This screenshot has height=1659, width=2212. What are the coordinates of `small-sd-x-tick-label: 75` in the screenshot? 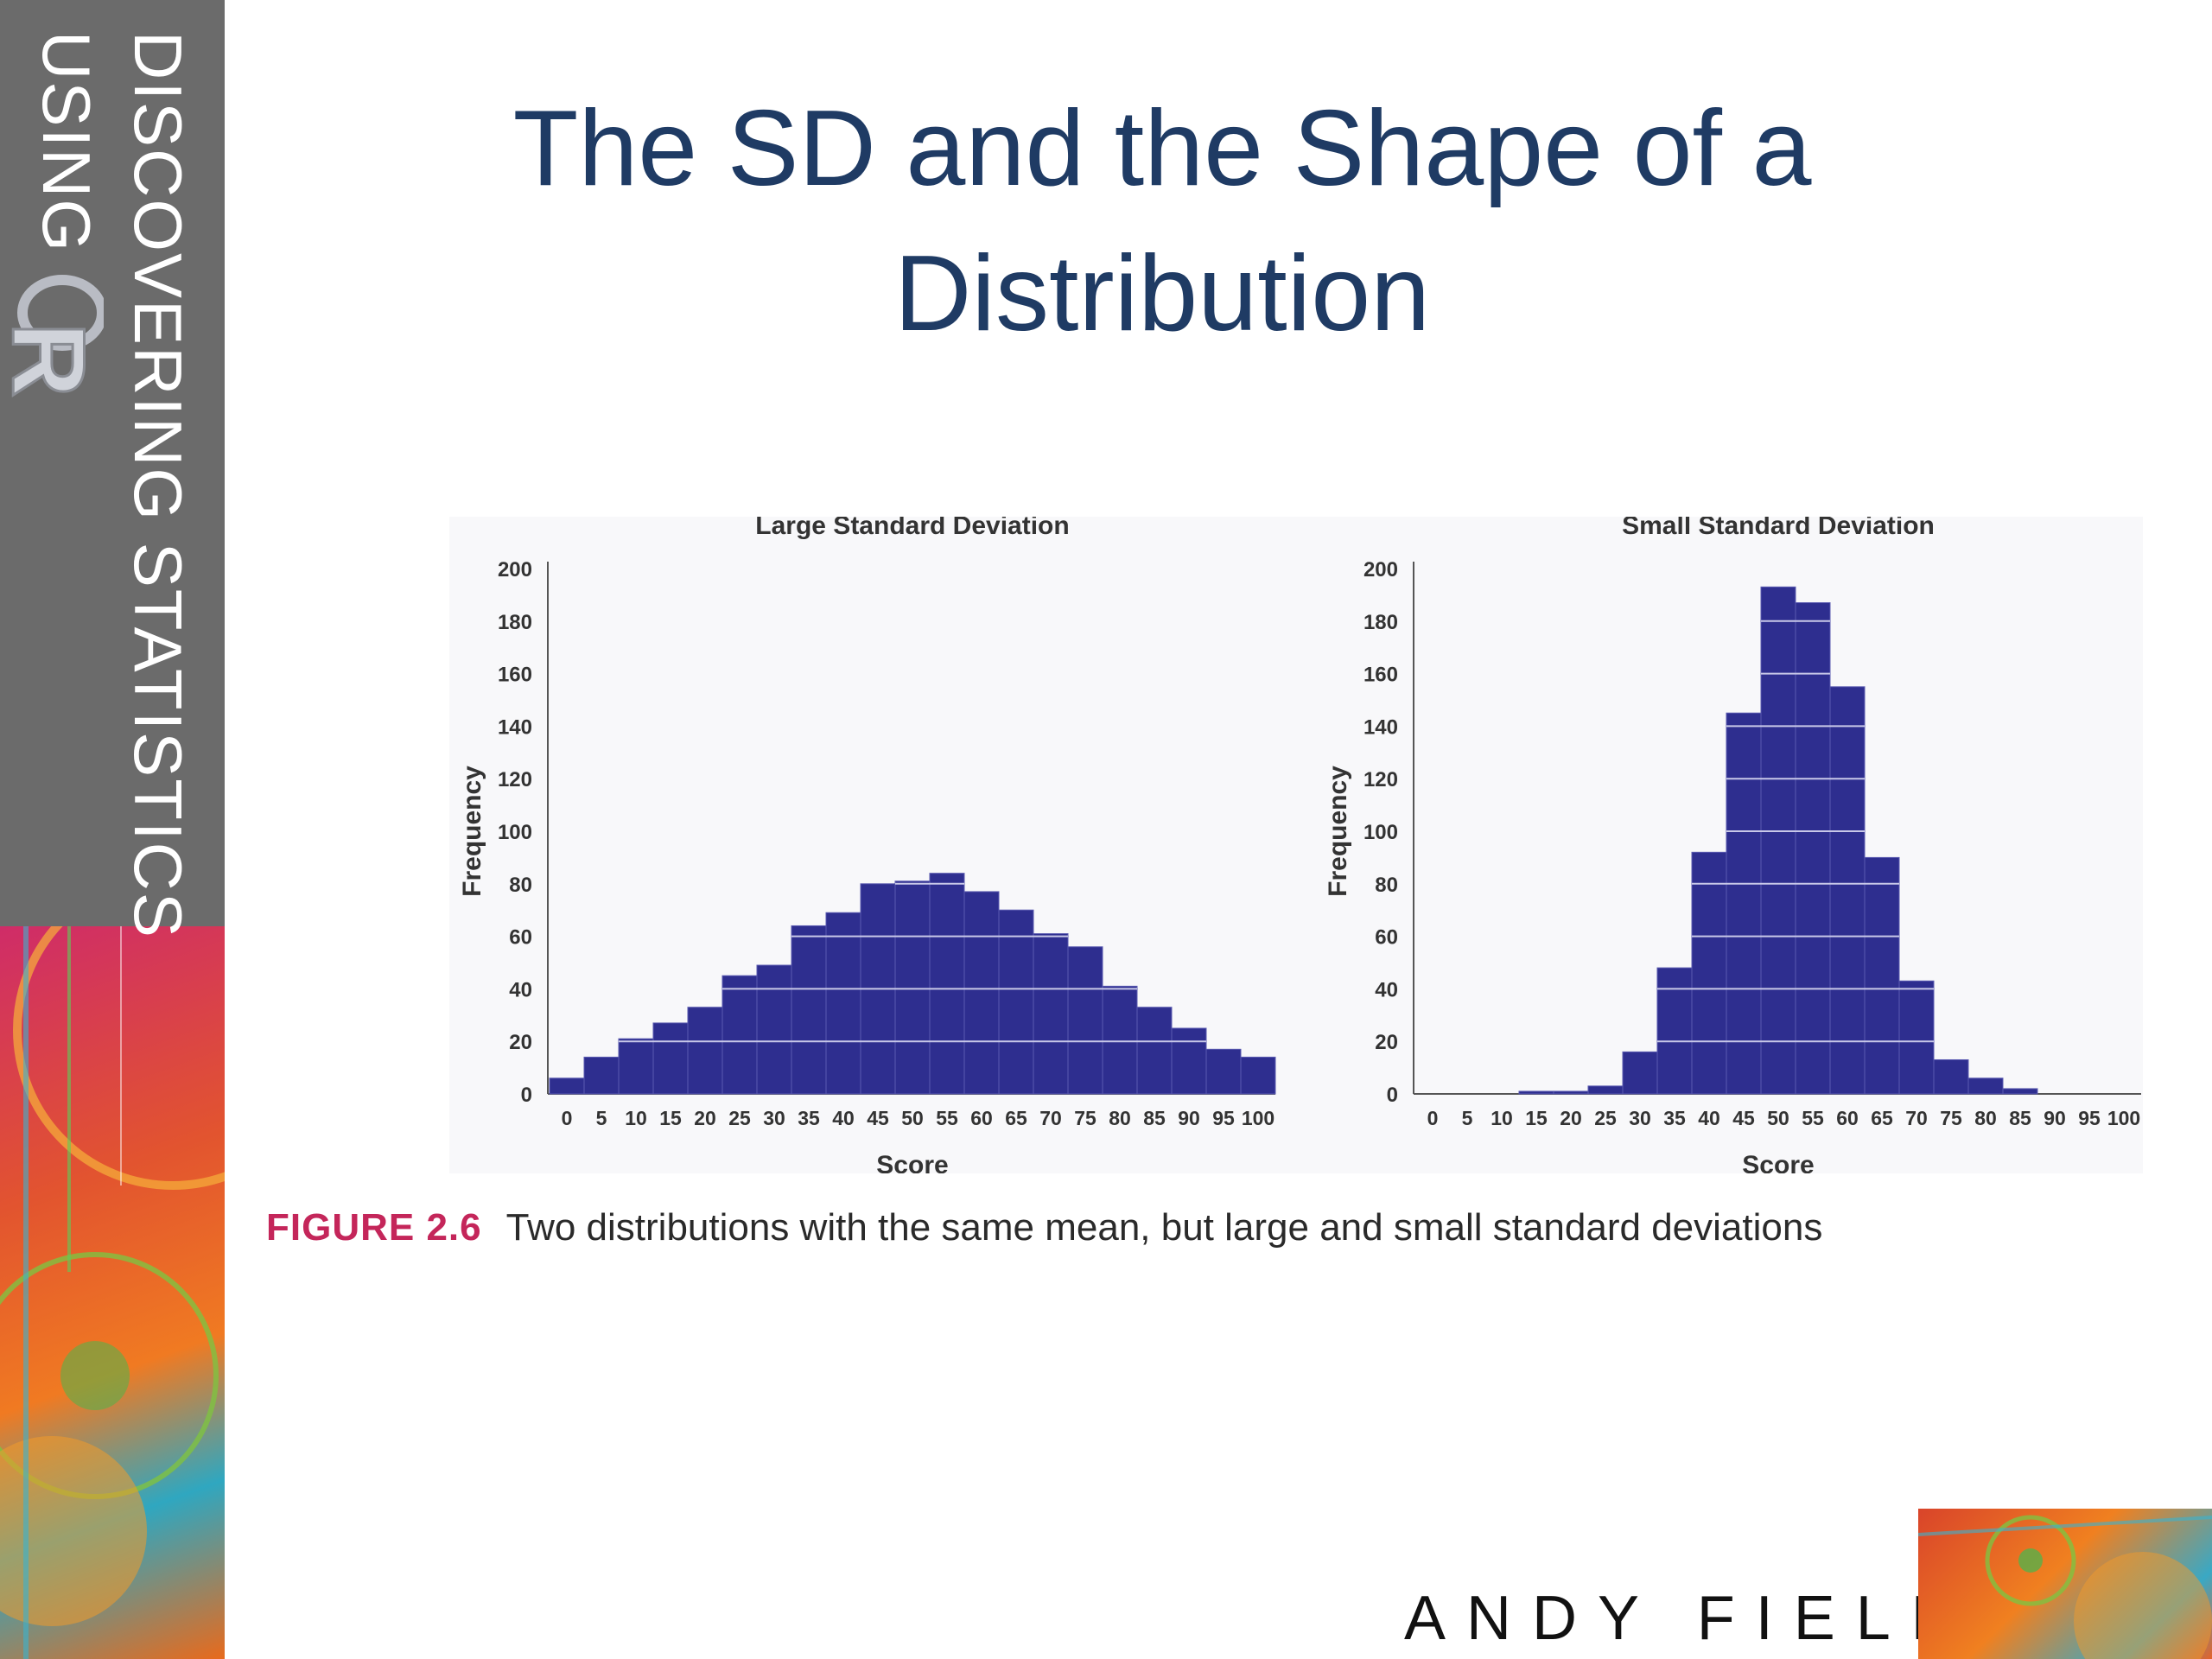 It's located at (1951, 1118).